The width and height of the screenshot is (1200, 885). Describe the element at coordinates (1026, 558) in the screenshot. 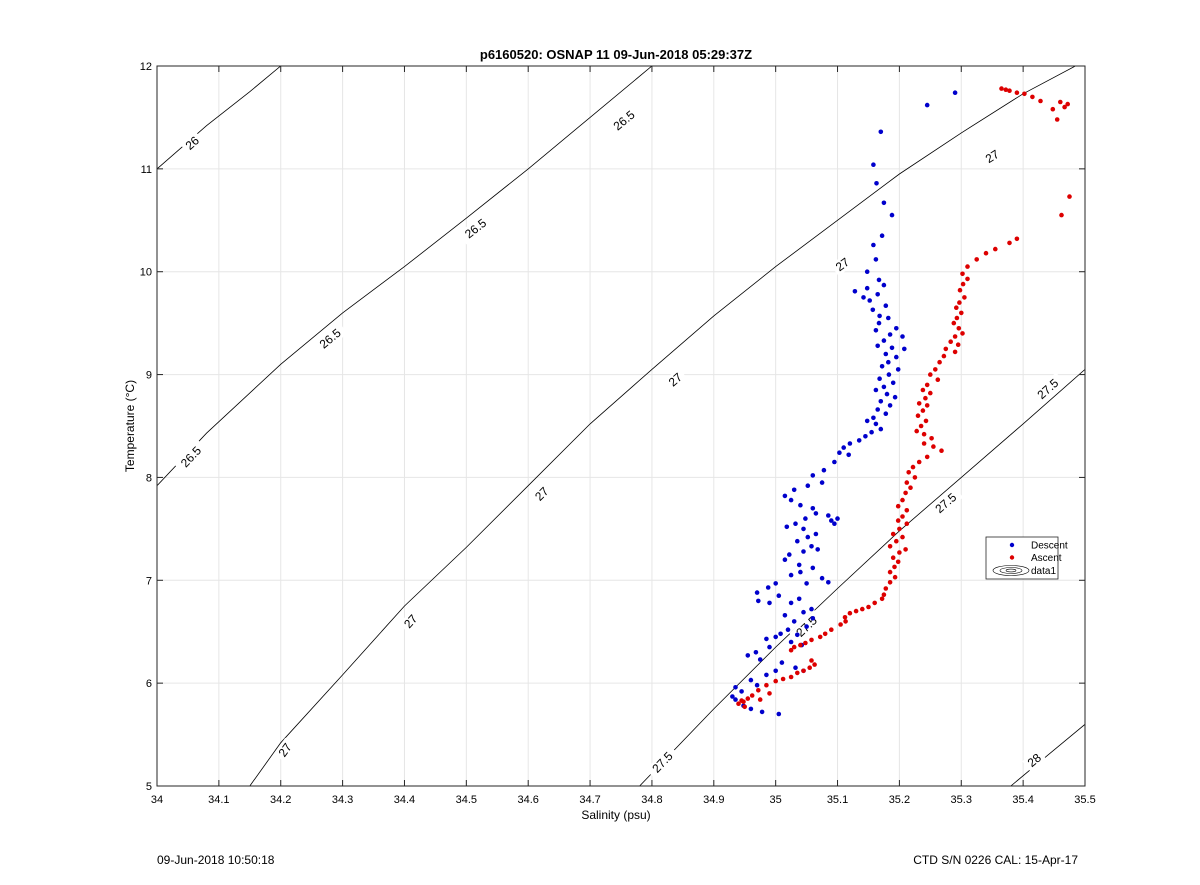

I see `legend: Descent Ascent data1` at that location.